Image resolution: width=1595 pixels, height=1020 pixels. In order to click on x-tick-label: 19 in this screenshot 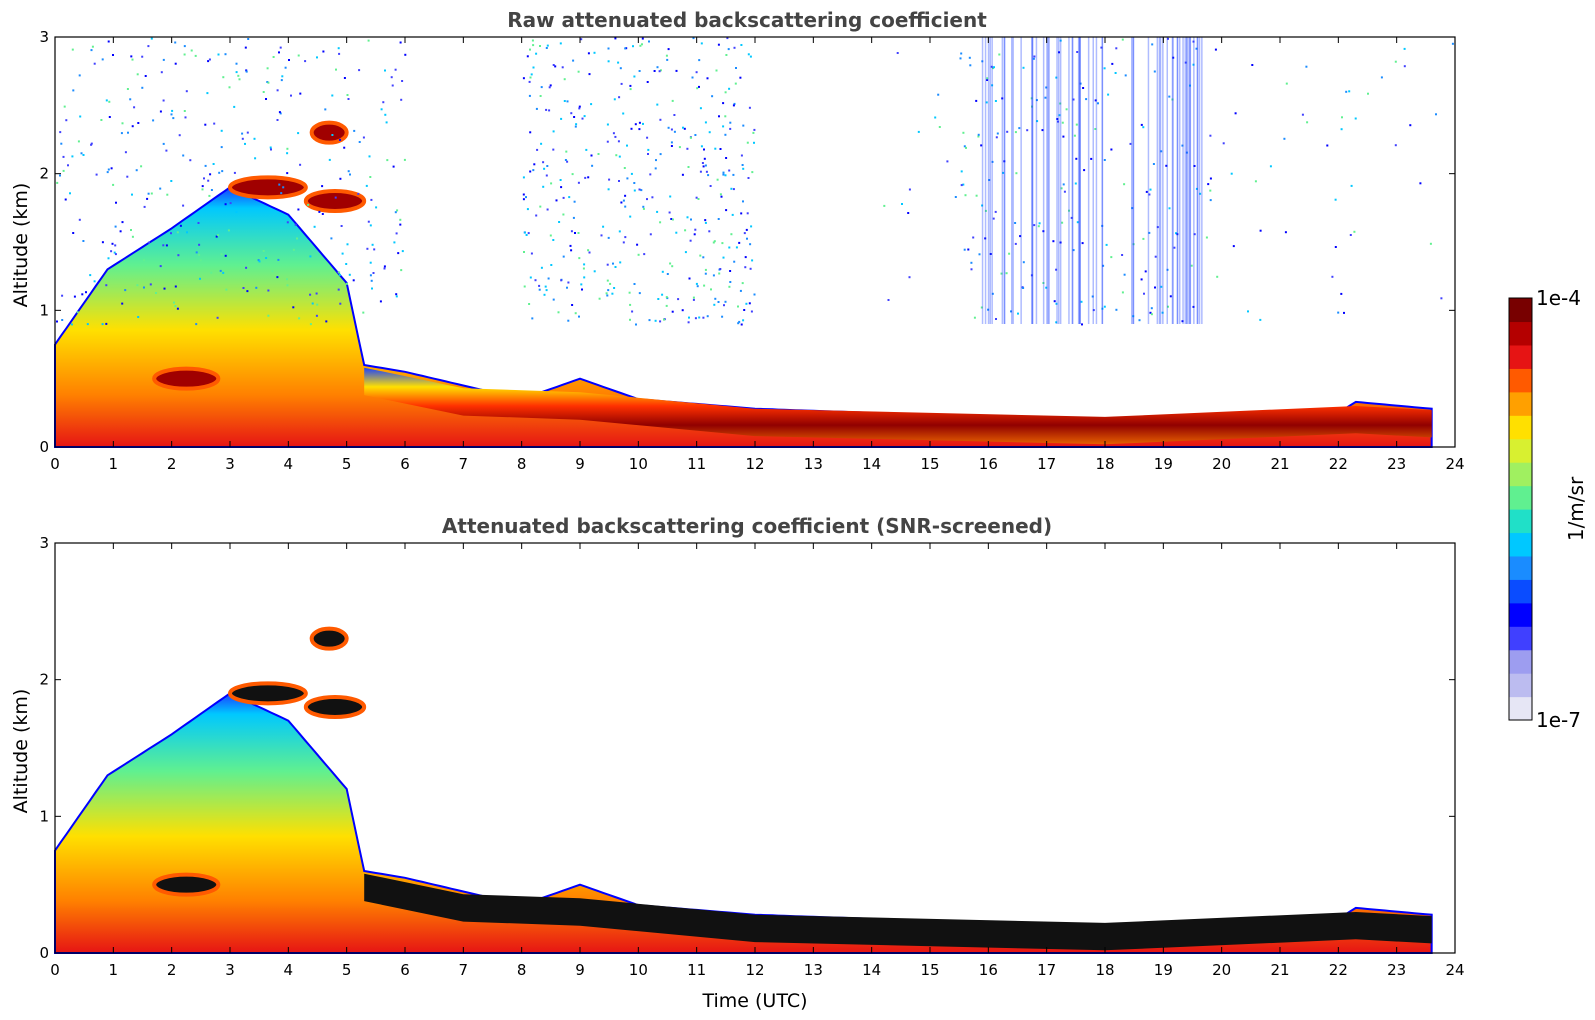, I will do `click(1163, 970)`.